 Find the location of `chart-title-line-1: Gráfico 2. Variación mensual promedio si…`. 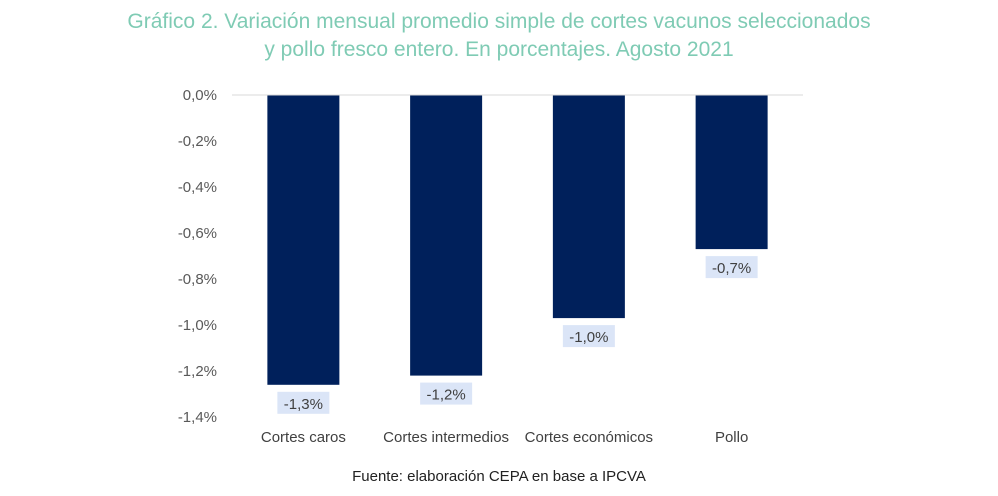

chart-title-line-1: Gráfico 2. Variación mensual promedio si… is located at coordinates (499, 21).